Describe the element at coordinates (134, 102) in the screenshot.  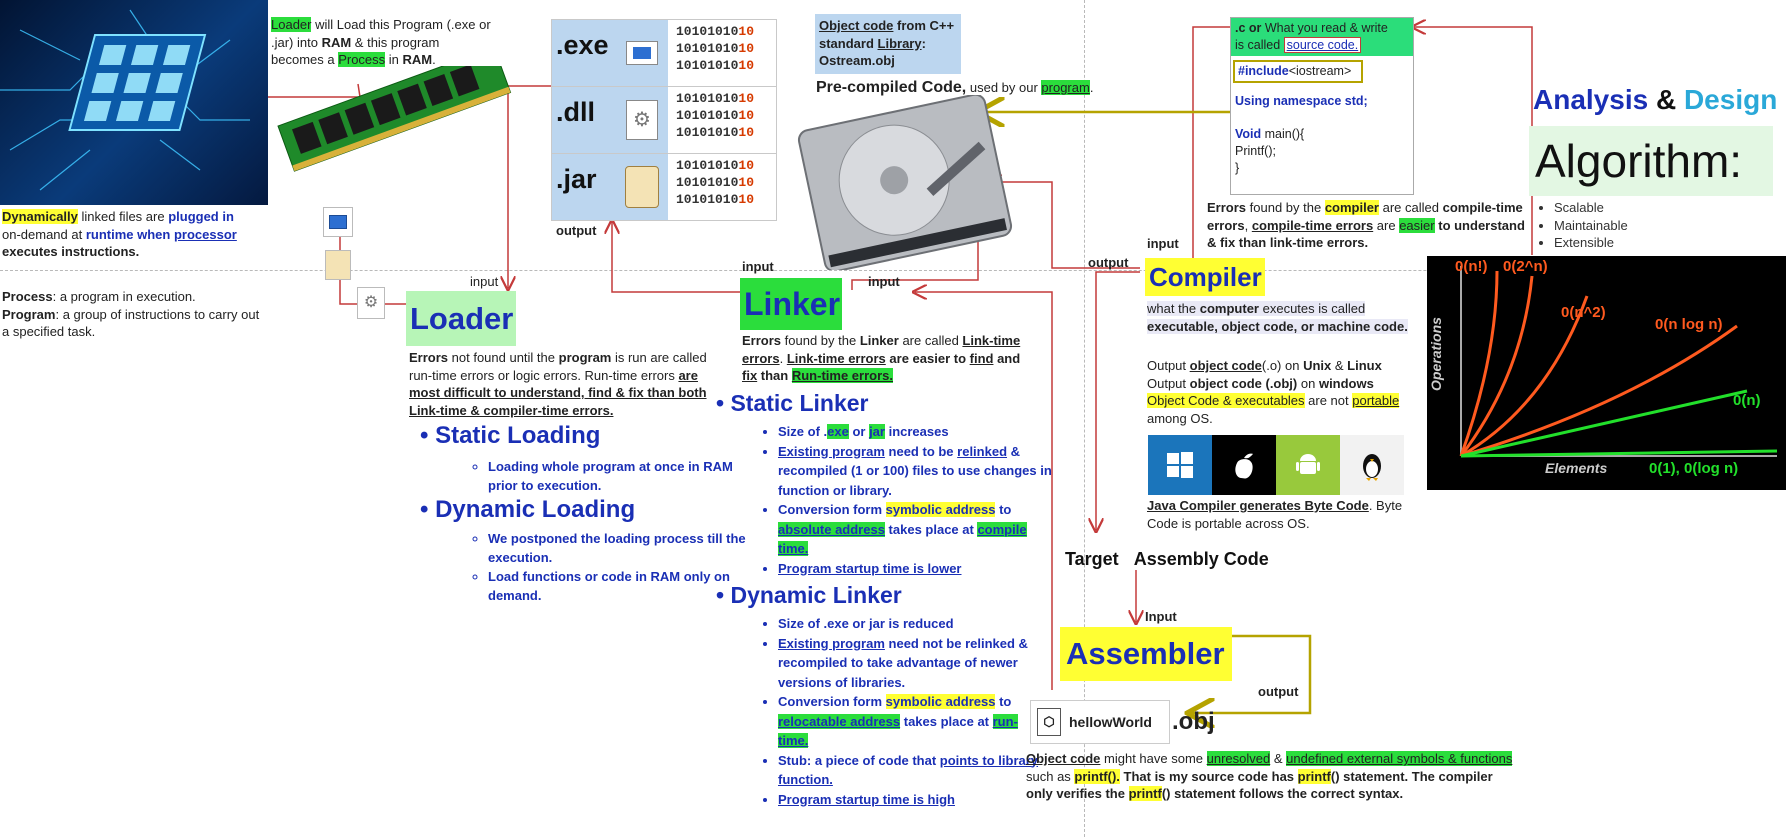
I see `cpu-chip-image` at that location.